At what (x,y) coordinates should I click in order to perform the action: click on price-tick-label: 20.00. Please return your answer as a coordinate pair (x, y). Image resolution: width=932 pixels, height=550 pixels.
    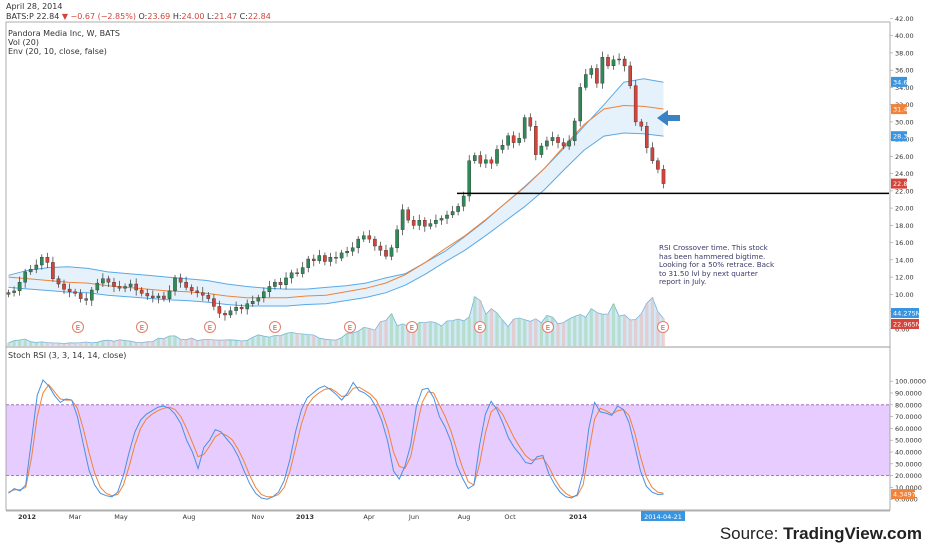
    Looking at the image, I should click on (904, 209).